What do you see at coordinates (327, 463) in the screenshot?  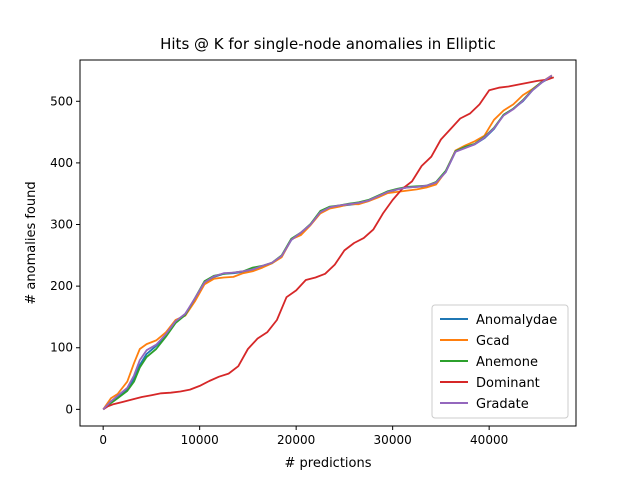 I see `x-axis-label: # predictions` at bounding box center [327, 463].